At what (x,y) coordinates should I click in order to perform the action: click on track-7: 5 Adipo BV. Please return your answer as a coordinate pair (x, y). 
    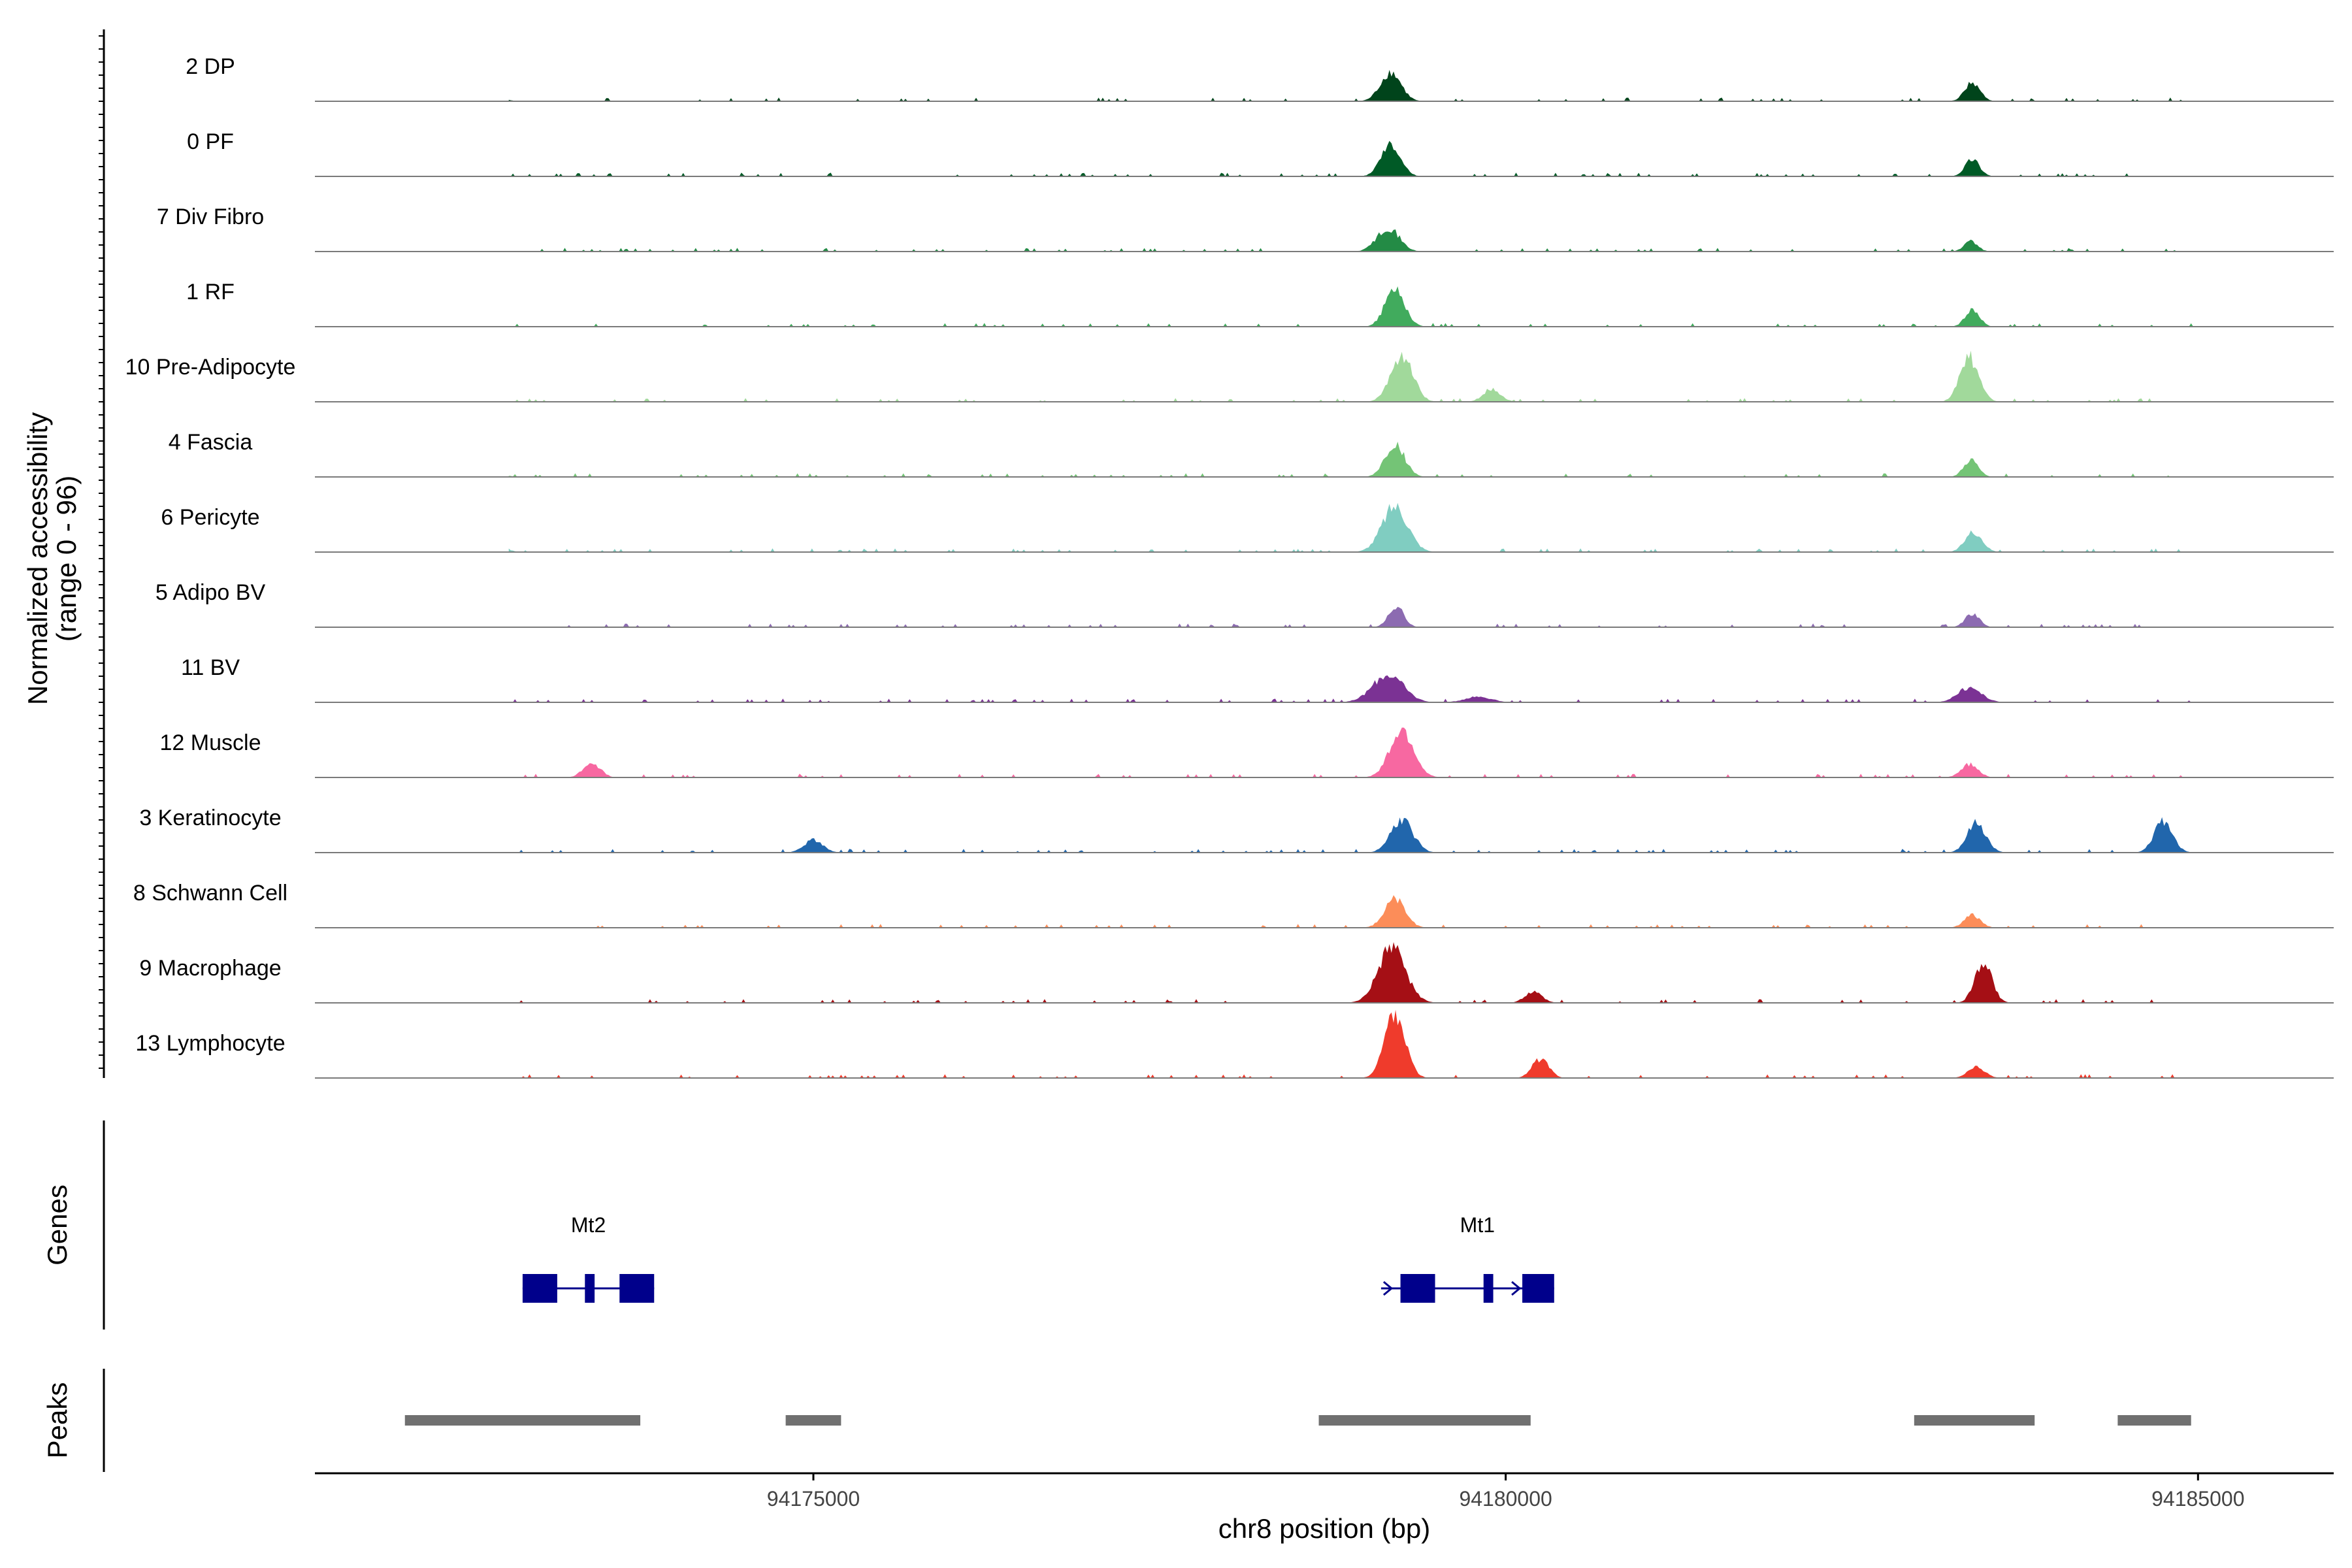
    Looking at the image, I should click on (1244, 604).